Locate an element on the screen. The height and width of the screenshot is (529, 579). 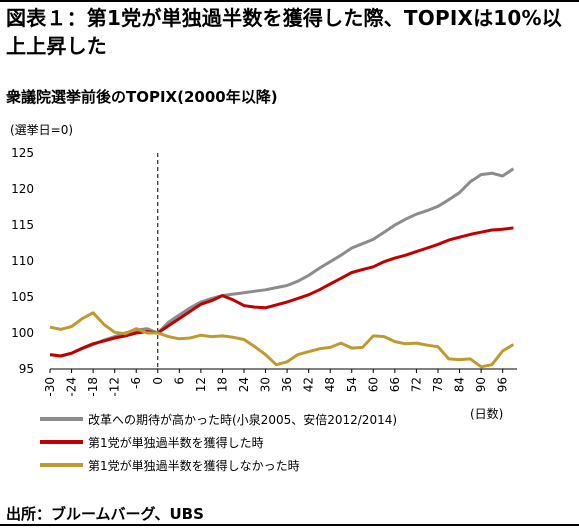
x-tick-label: 12 is located at coordinates (201, 384).